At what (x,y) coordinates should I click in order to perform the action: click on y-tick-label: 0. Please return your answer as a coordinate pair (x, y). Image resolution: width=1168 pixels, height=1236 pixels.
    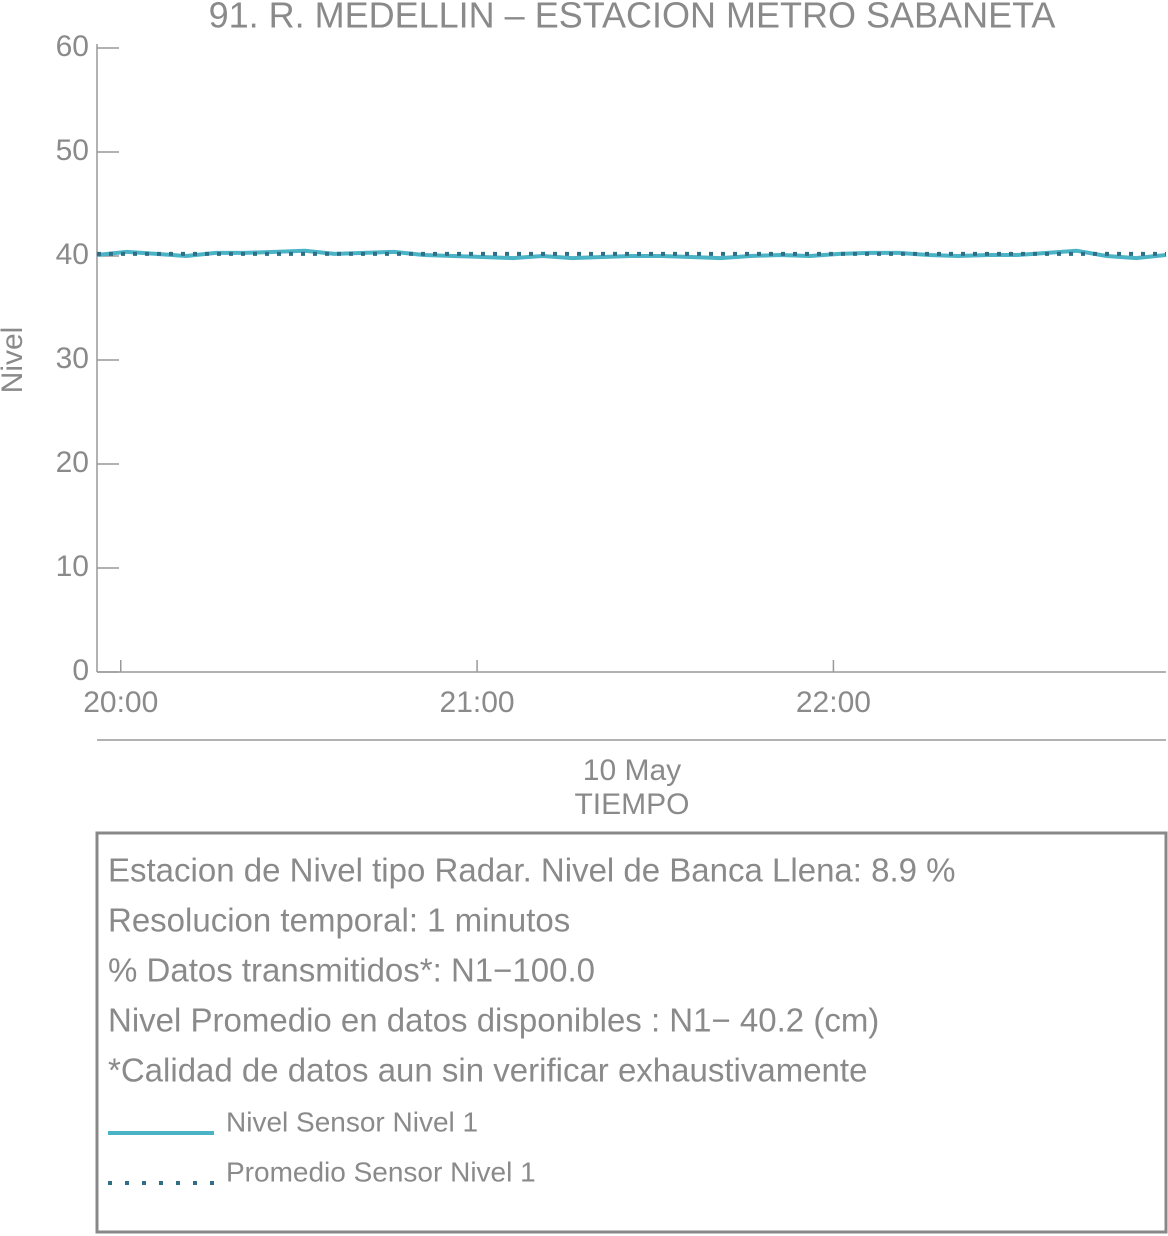
    Looking at the image, I should click on (80, 670).